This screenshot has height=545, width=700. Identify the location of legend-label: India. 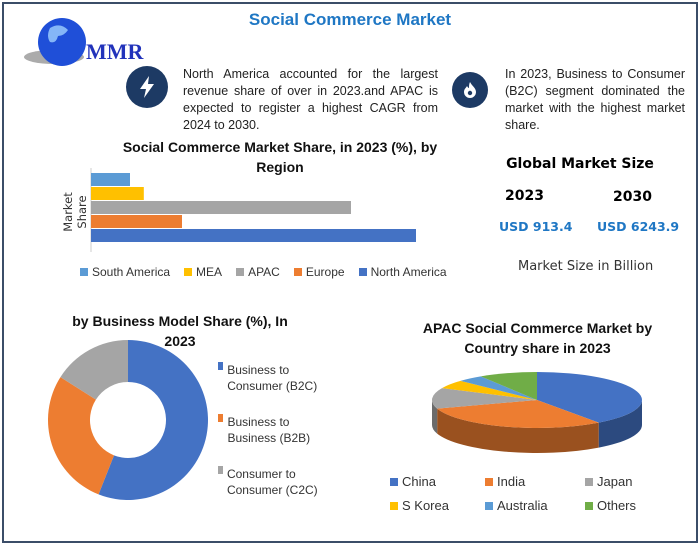
(511, 481).